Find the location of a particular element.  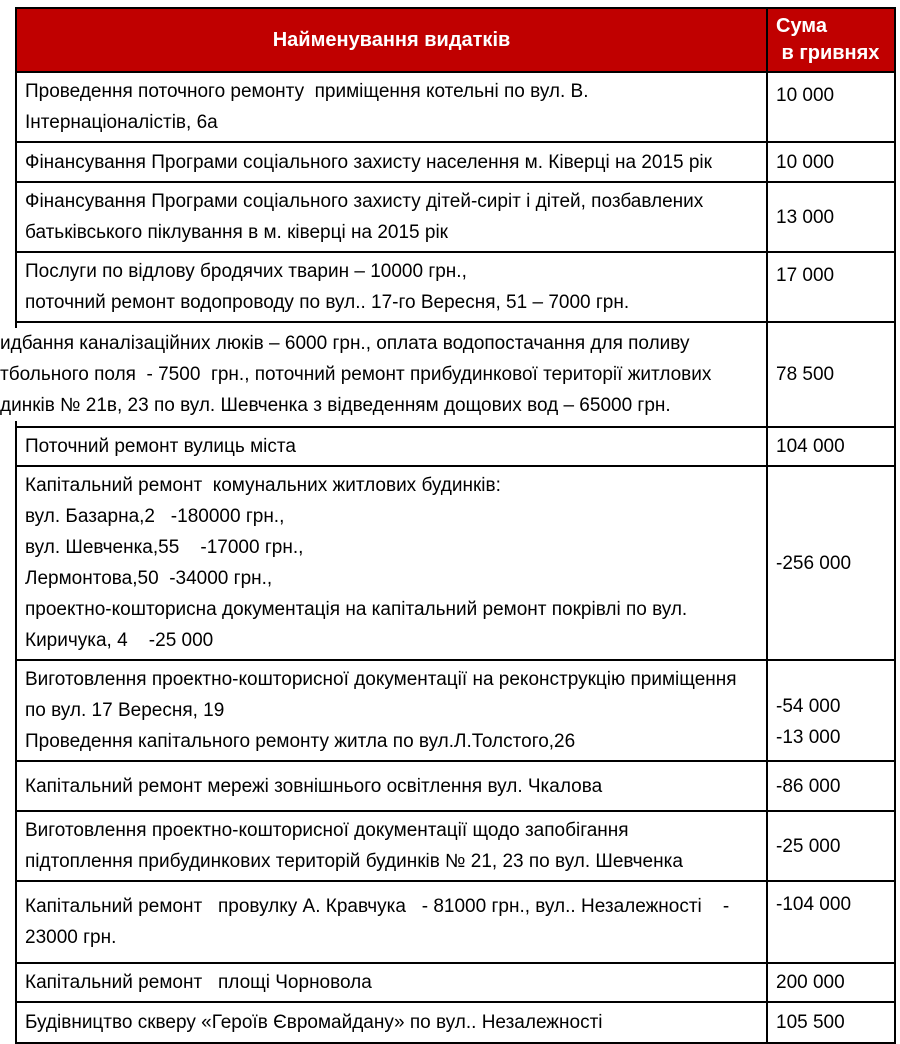

amount-value: -256 000 is located at coordinates (814, 563).